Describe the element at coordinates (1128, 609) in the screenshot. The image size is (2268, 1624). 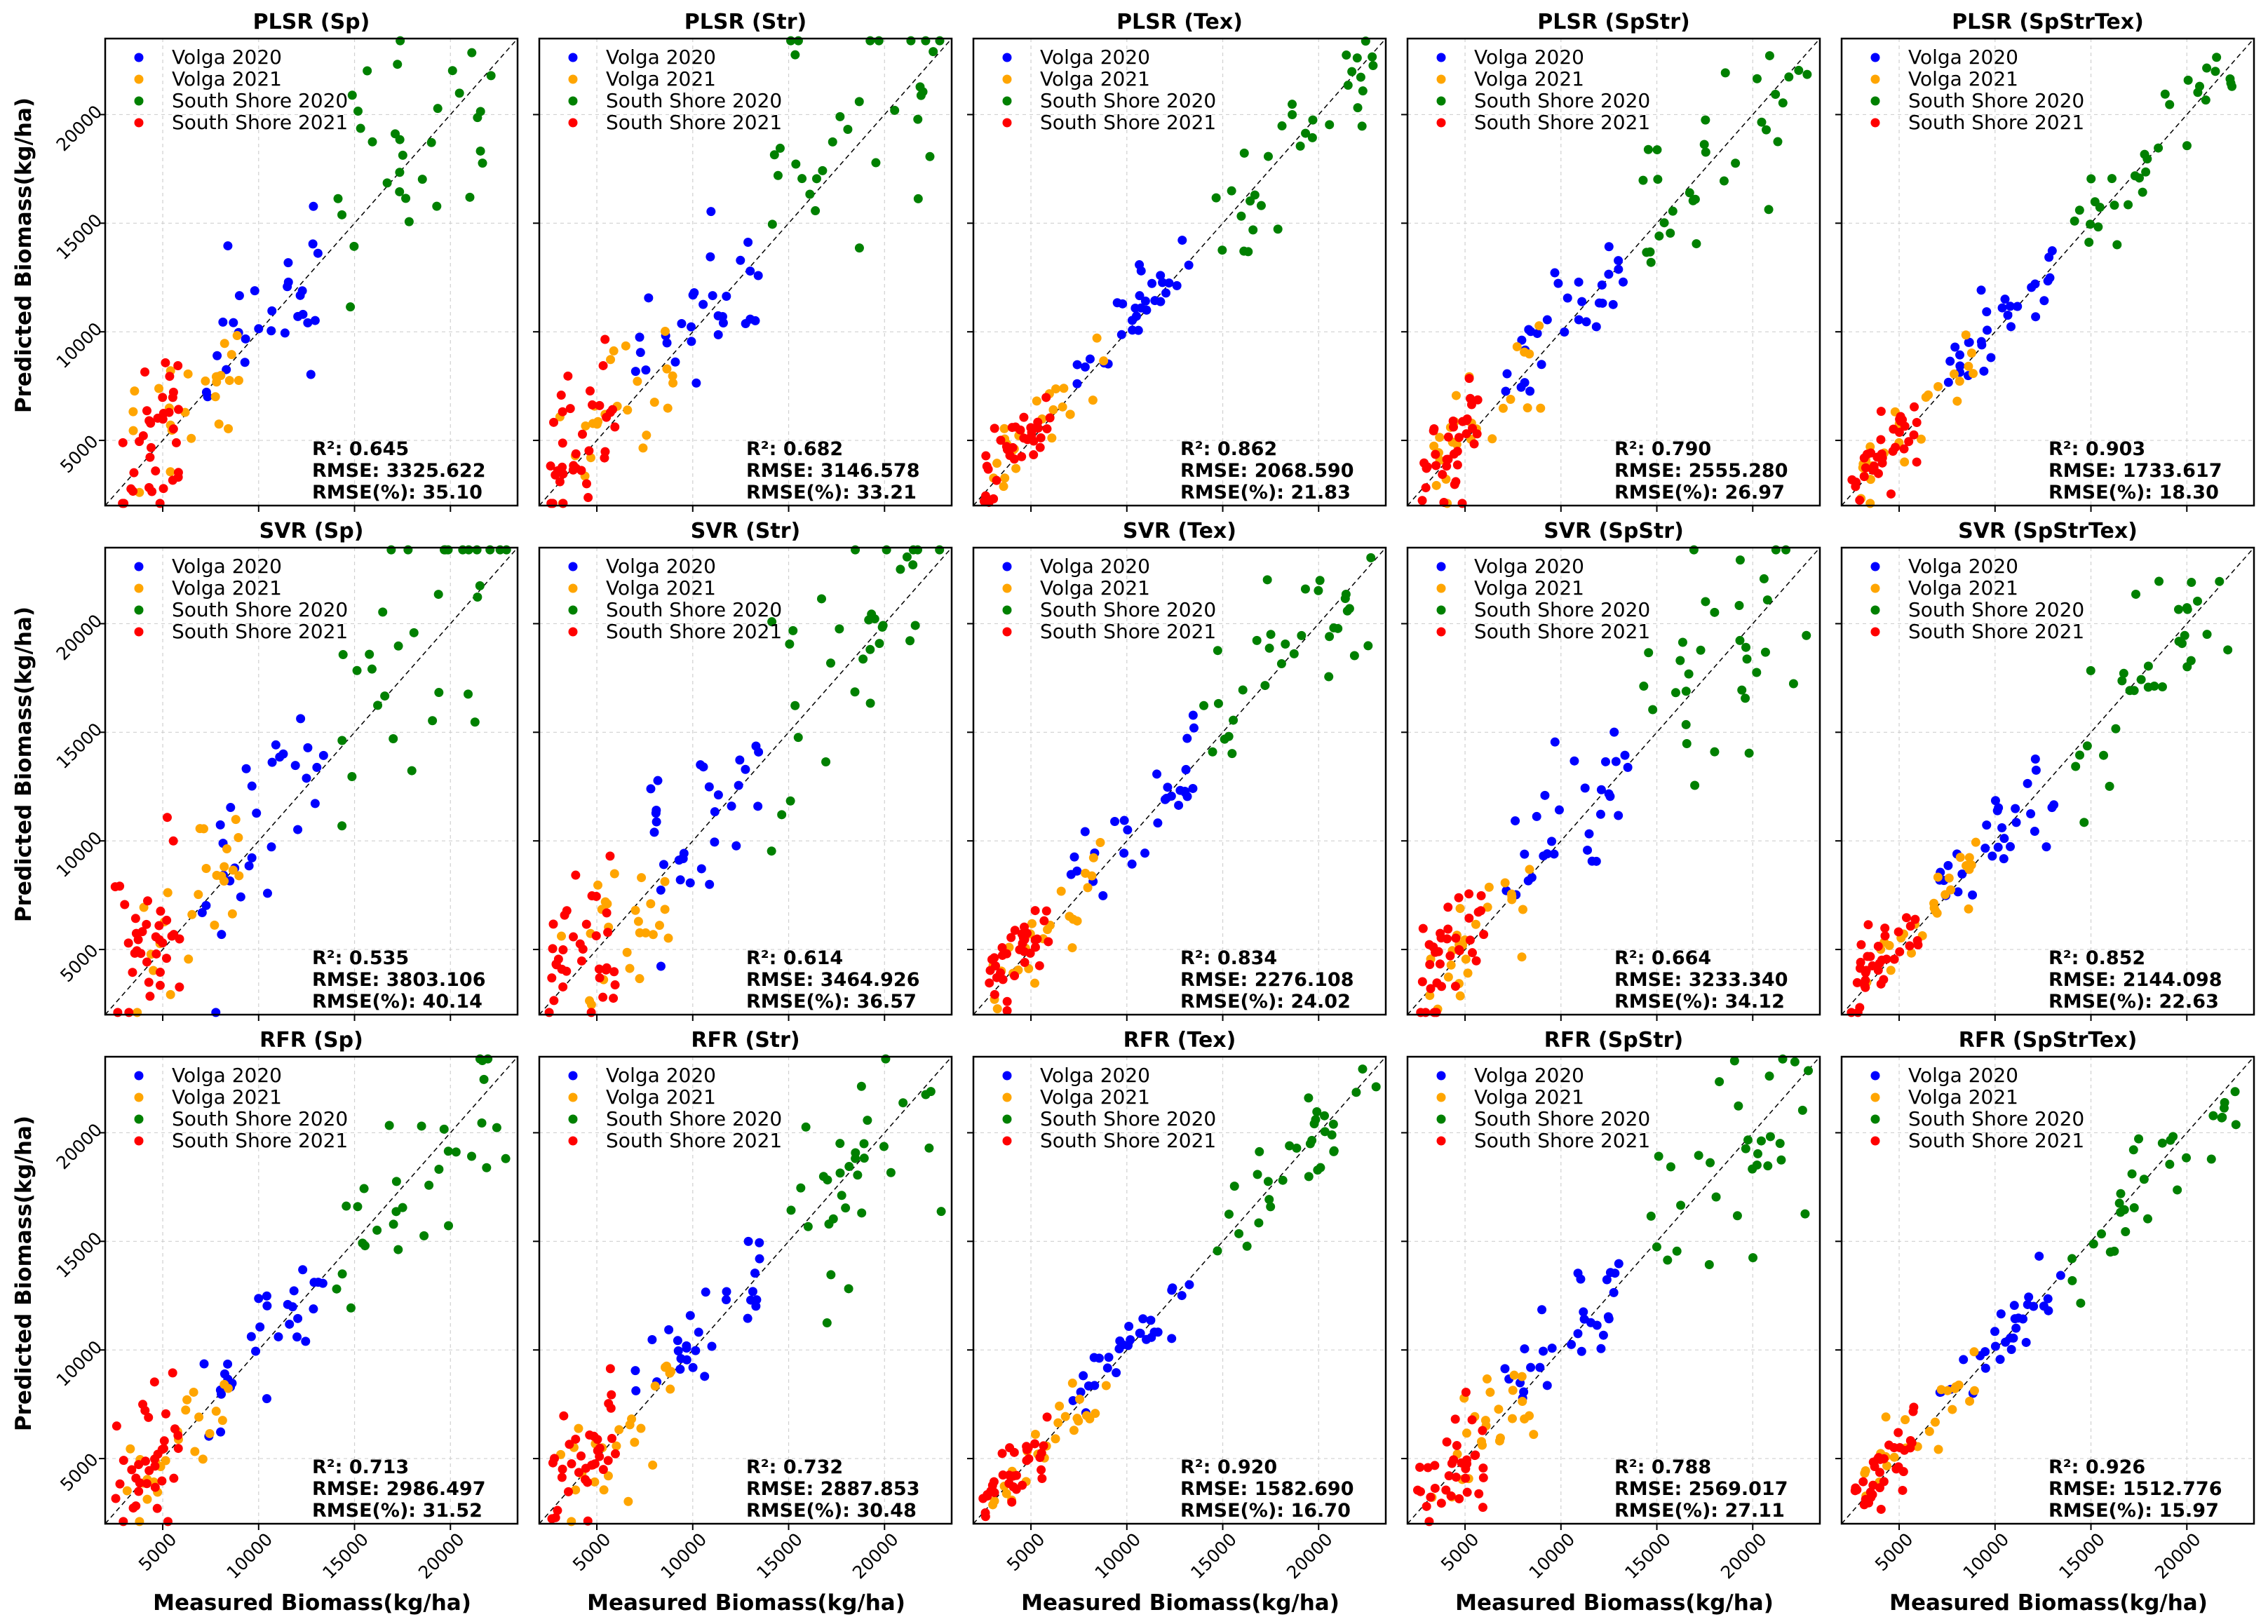
I see `legend-label: South Shore 2020` at that location.